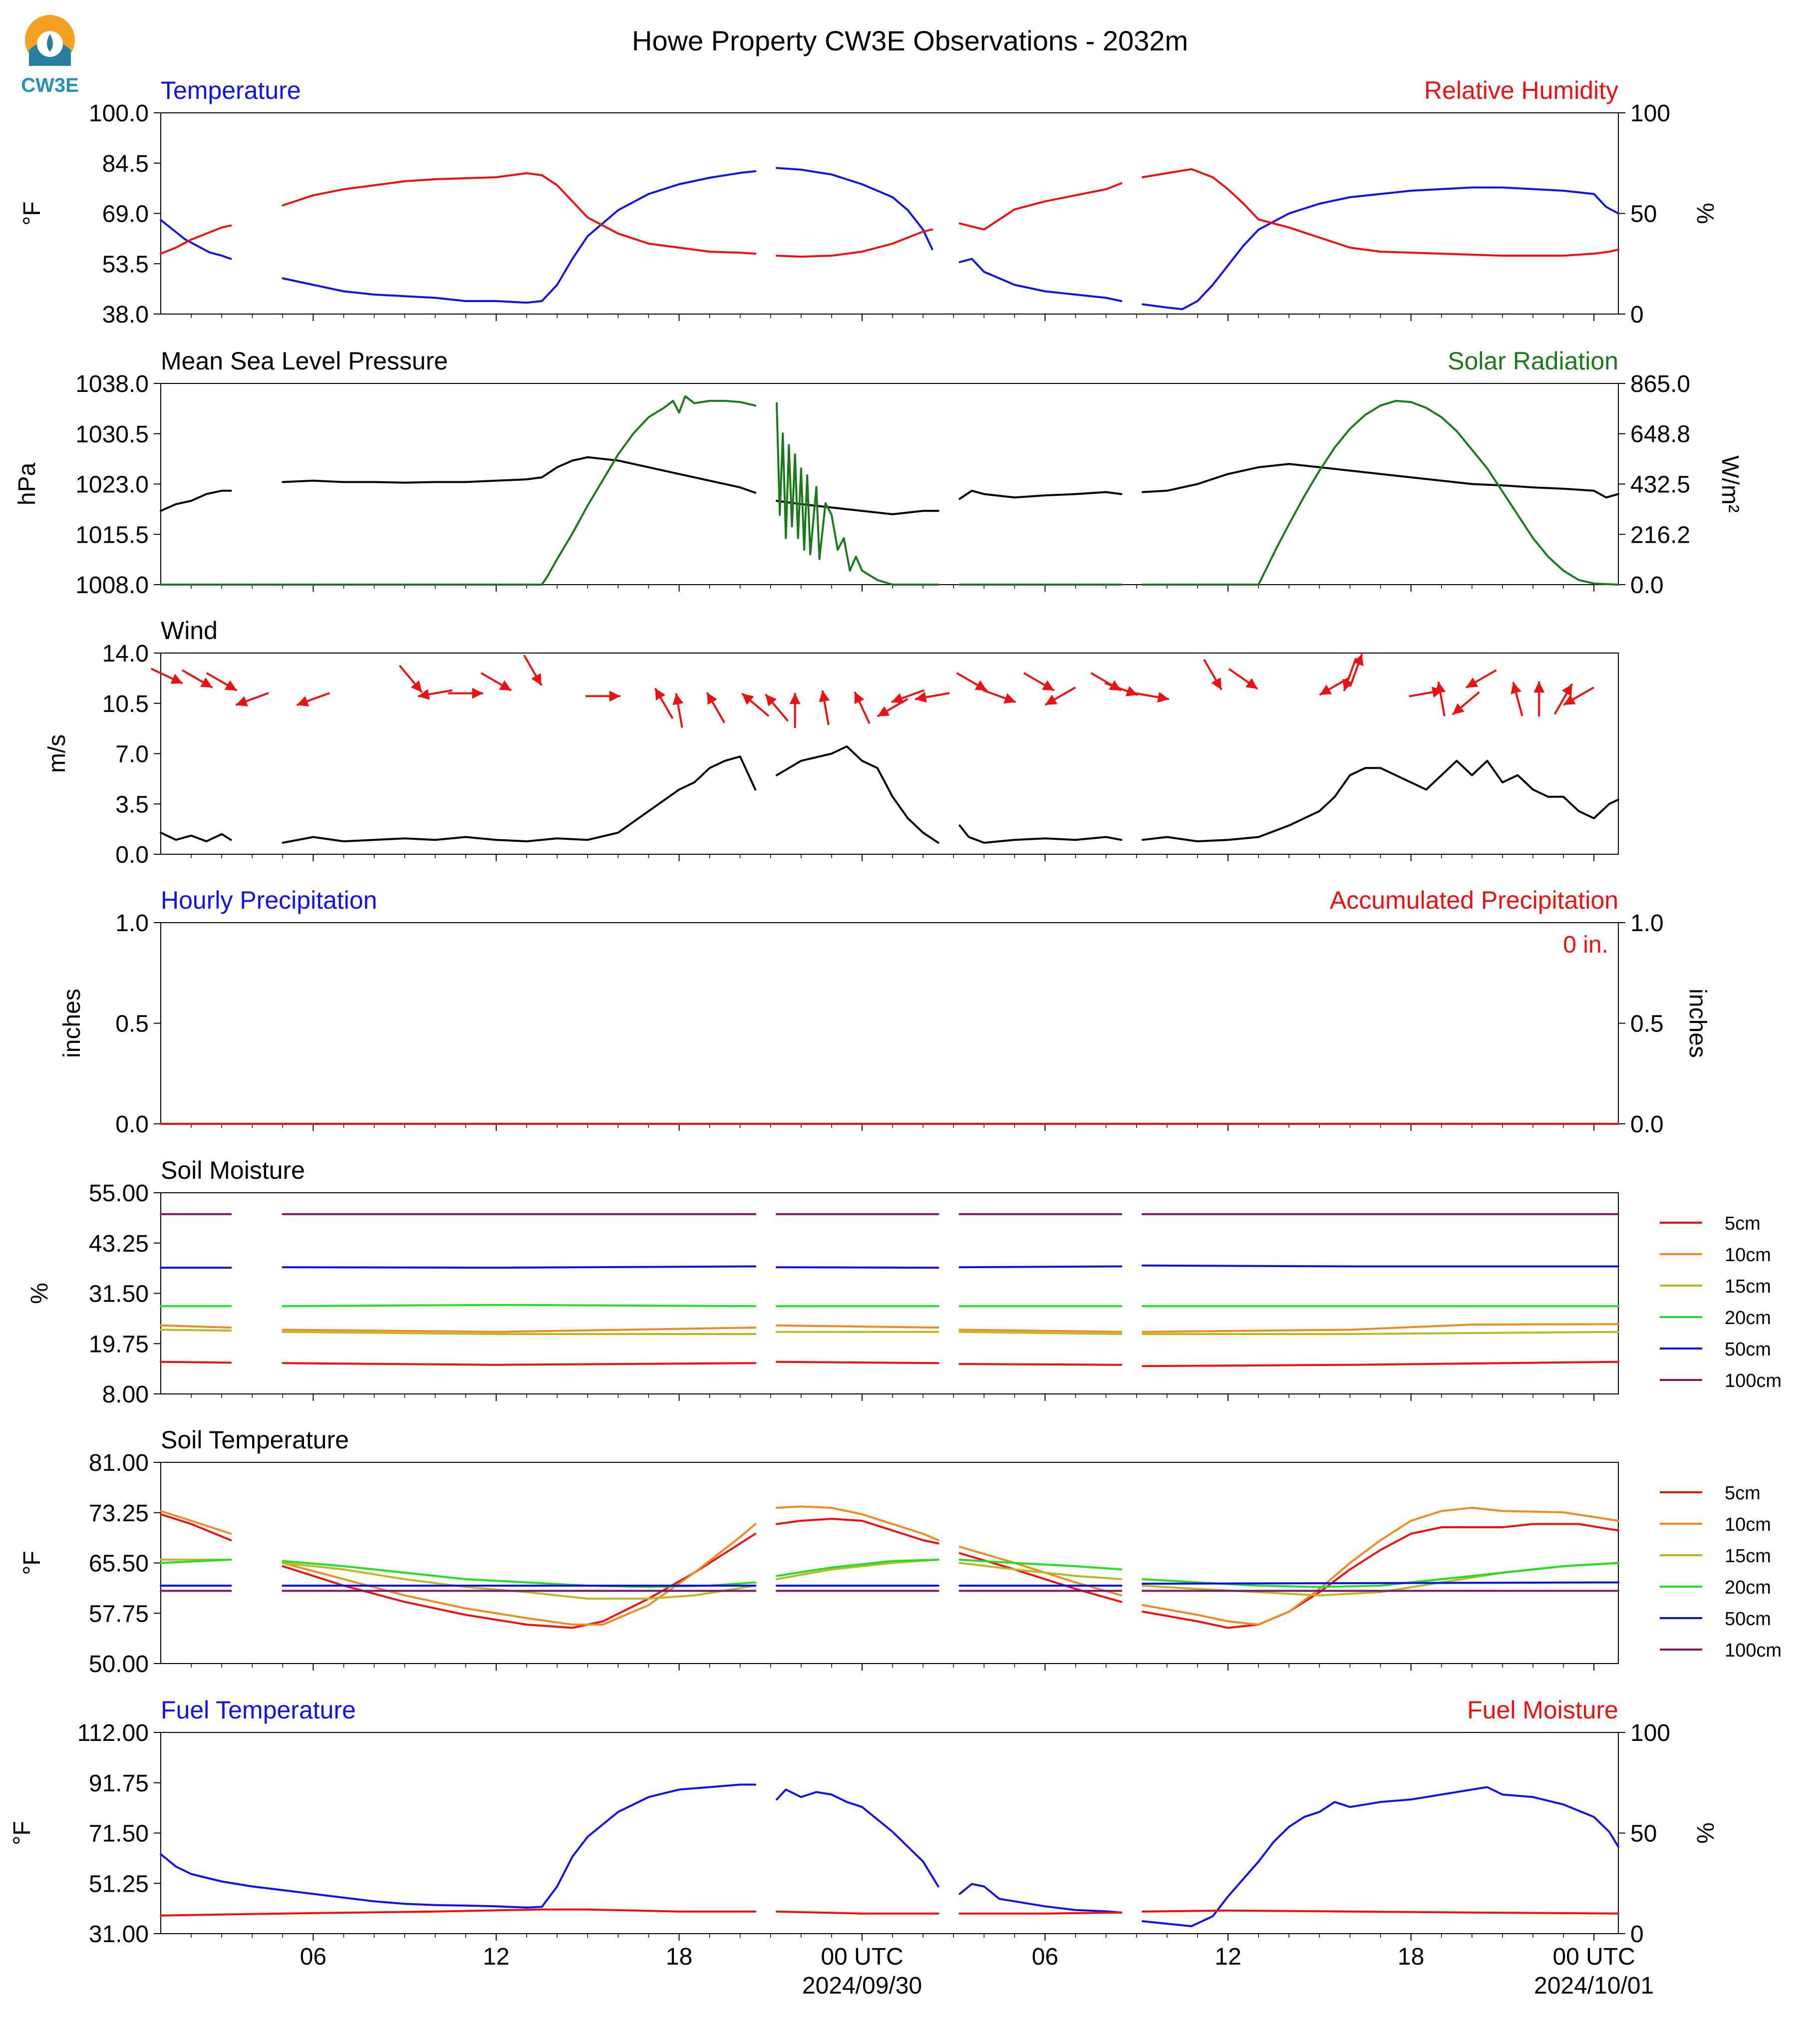 This screenshot has height=2031, width=1820. Describe the element at coordinates (1533, 361) in the screenshot. I see `panel-right-title: Solar Radiation` at that location.